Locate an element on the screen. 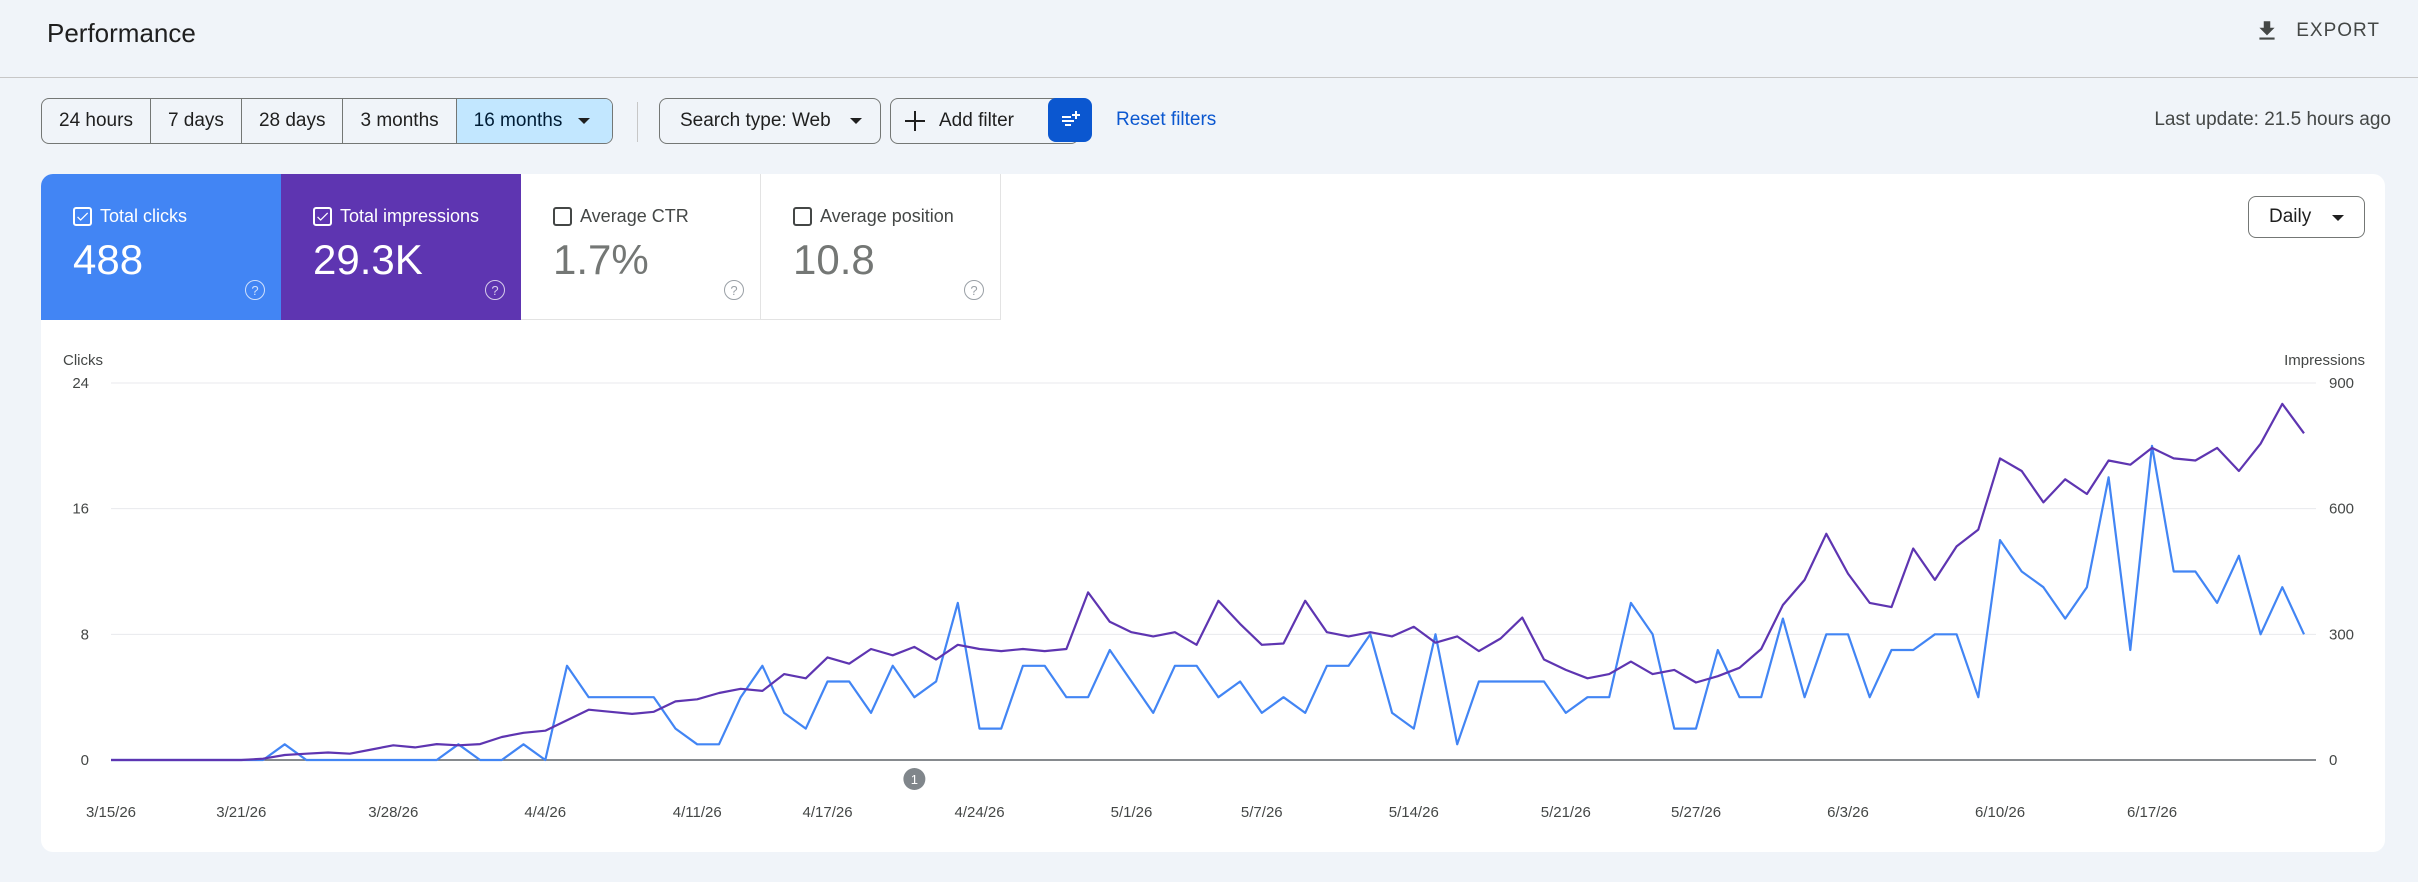  y-axis-title-right: Impressions is located at coordinates (2324, 360).